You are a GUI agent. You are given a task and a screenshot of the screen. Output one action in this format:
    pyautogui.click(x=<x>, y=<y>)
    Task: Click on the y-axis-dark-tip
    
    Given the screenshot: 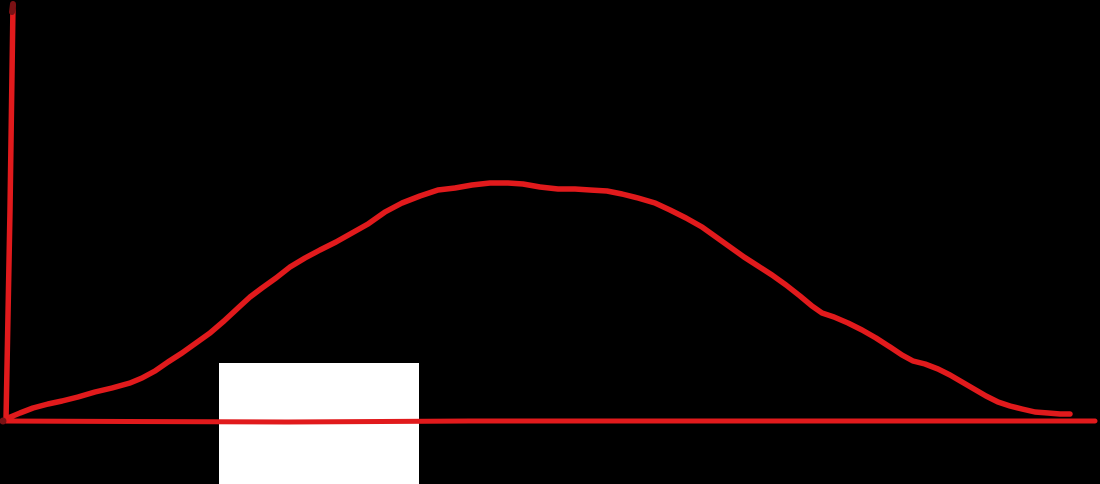 What is the action you would take?
    pyautogui.click(x=12, y=8)
    